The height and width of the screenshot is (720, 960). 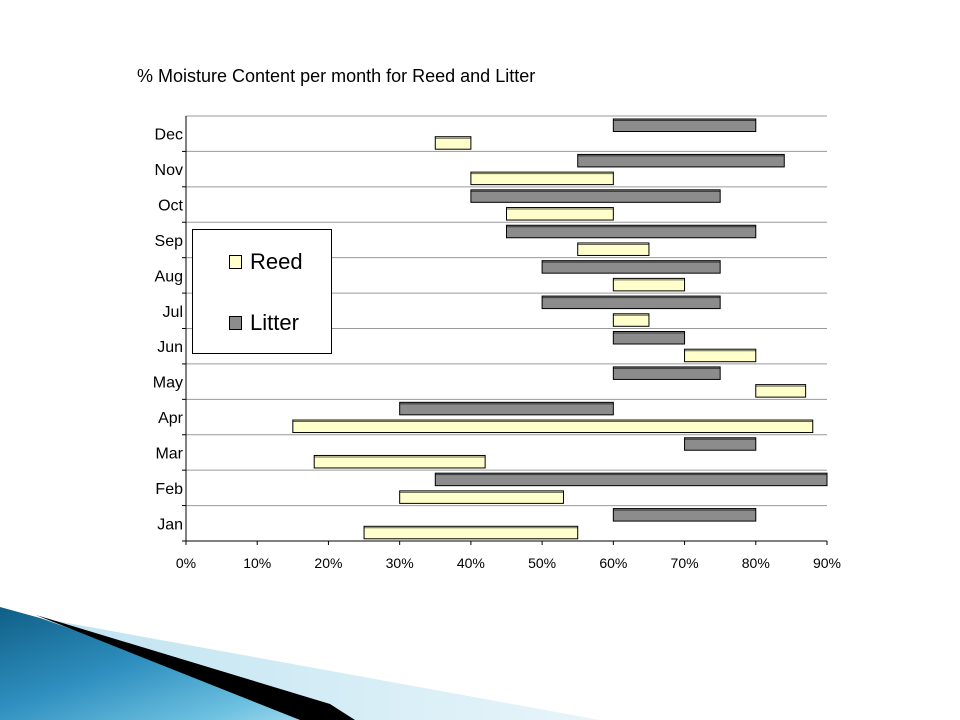 I want to click on x-tick-label: 30%, so click(x=400, y=563).